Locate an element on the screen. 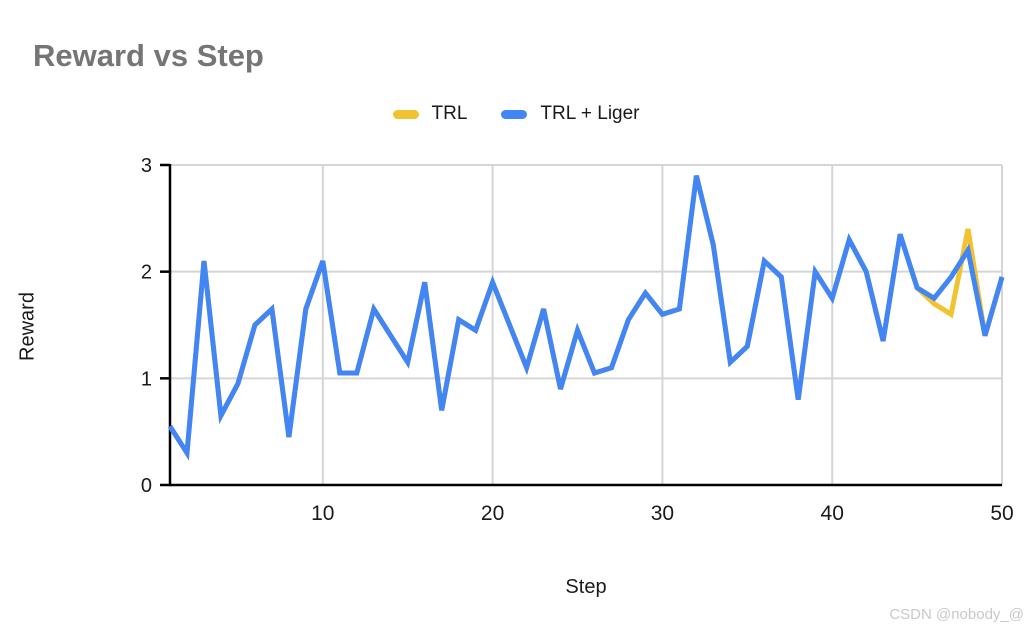 This screenshot has height=638, width=1032. y-tick-label: 3 is located at coordinates (146, 166).